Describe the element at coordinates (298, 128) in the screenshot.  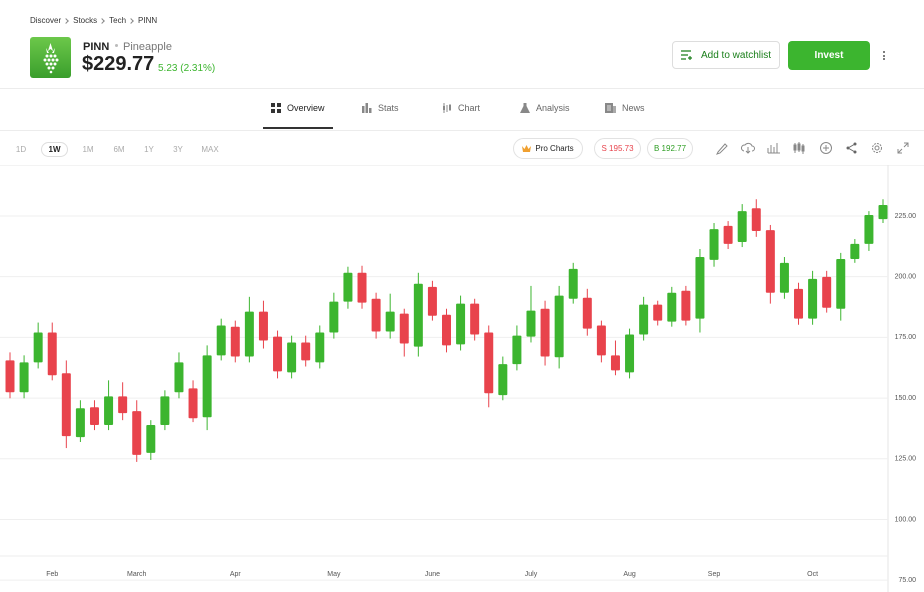
I see `active-tab-indicator` at that location.